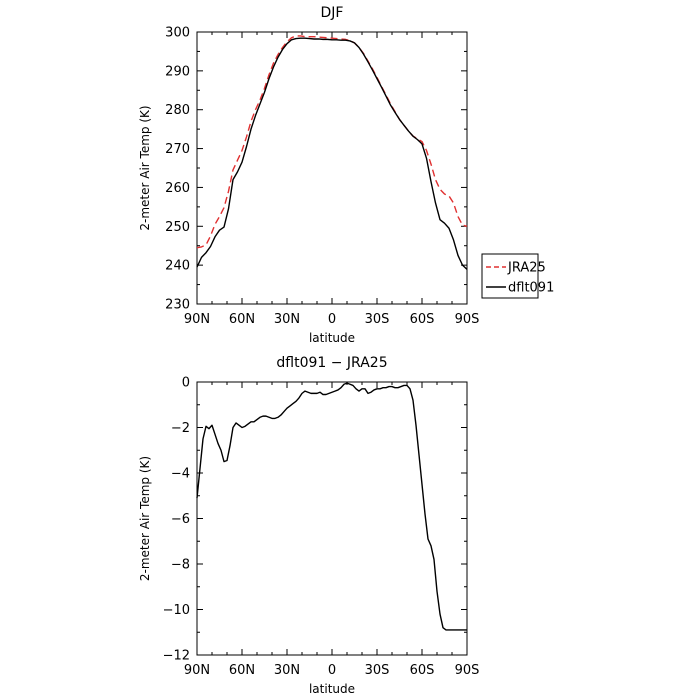  What do you see at coordinates (177, 110) in the screenshot?
I see `y-tick-label: 280` at bounding box center [177, 110].